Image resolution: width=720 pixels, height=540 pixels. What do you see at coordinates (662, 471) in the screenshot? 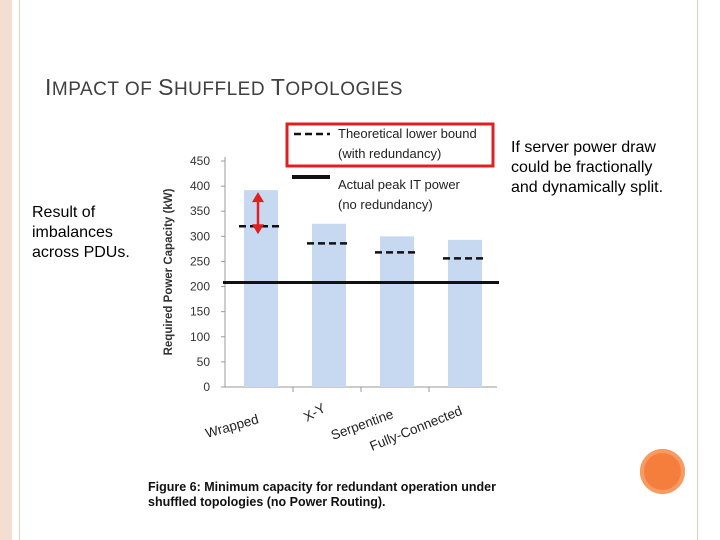
I see `decorative-circle` at bounding box center [662, 471].